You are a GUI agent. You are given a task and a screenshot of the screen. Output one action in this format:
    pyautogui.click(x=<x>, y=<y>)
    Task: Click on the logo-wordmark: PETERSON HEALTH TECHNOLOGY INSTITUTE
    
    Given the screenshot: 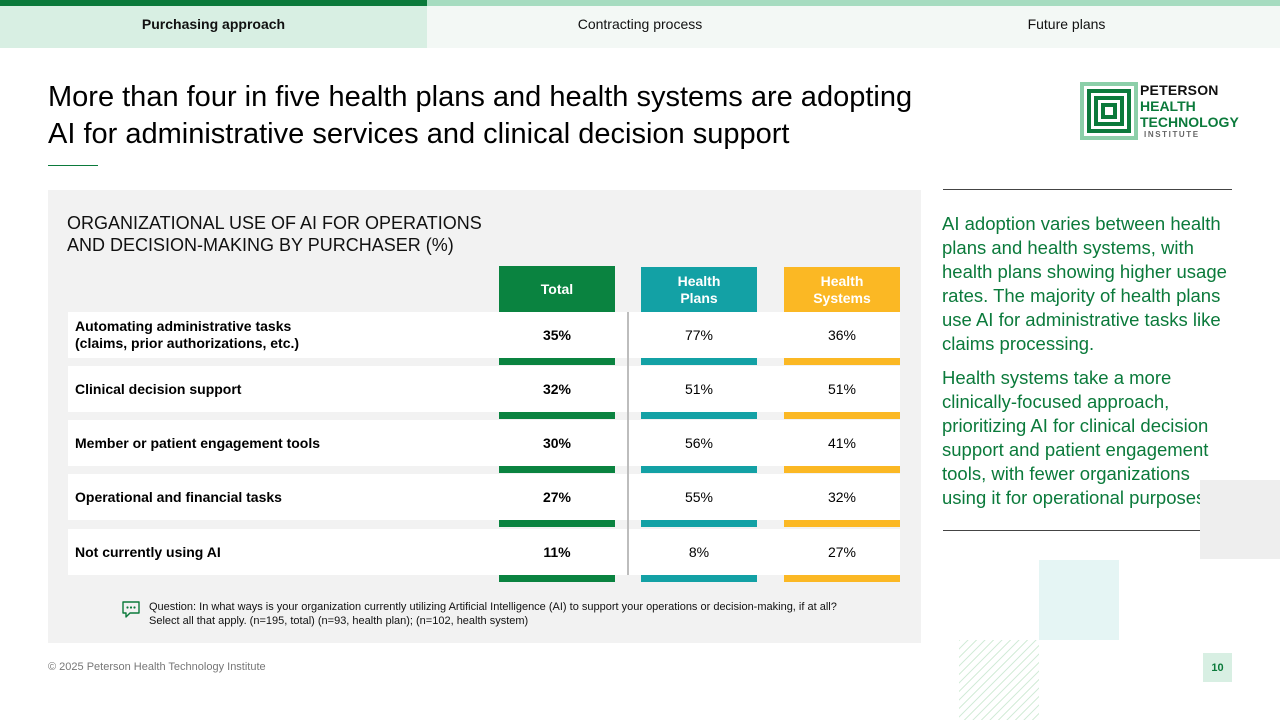 What is the action you would take?
    pyautogui.click(x=1189, y=111)
    